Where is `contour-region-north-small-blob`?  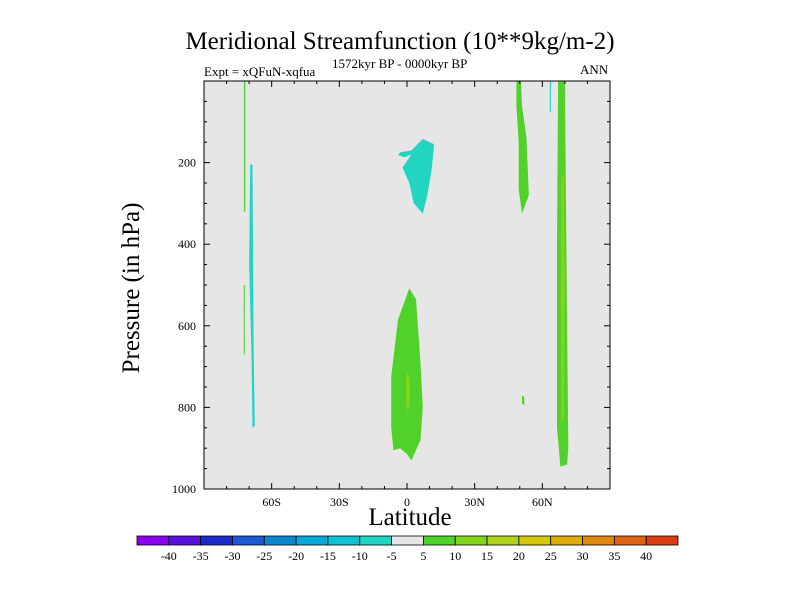 contour-region-north-small-blob is located at coordinates (523, 400).